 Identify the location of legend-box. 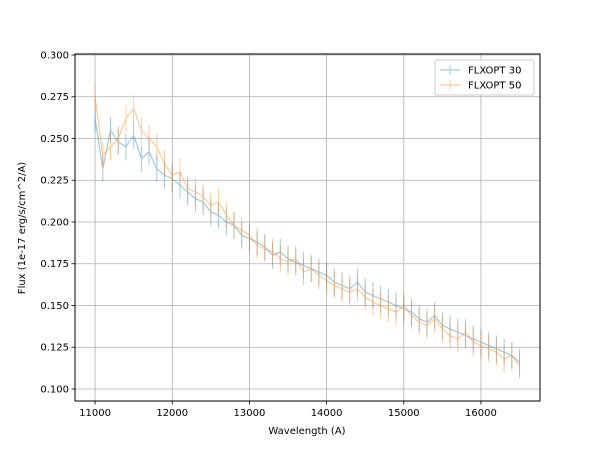
(484, 77).